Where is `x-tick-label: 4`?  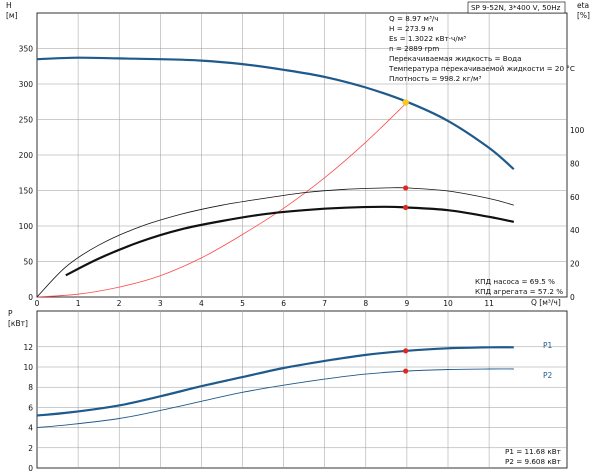
x-tick-label: 4 is located at coordinates (201, 303).